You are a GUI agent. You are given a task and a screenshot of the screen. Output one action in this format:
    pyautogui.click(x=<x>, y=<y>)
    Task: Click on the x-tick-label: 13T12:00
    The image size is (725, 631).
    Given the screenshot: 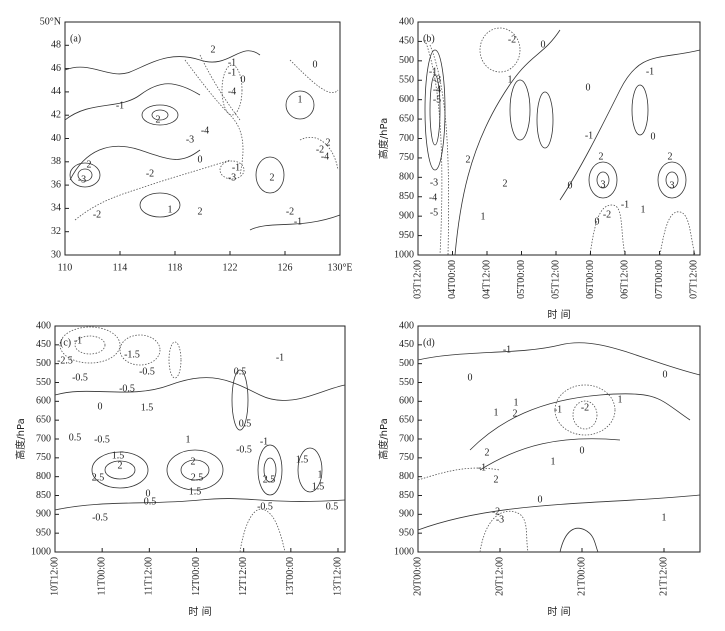 What is the action you would take?
    pyautogui.click(x=337, y=576)
    